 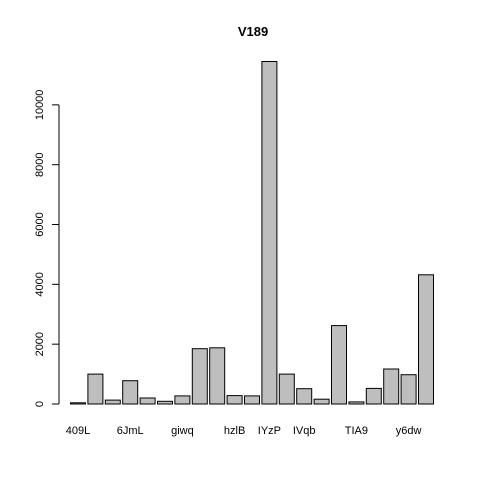 What do you see at coordinates (182, 431) in the screenshot?
I see `x-tick-label: giwq` at bounding box center [182, 431].